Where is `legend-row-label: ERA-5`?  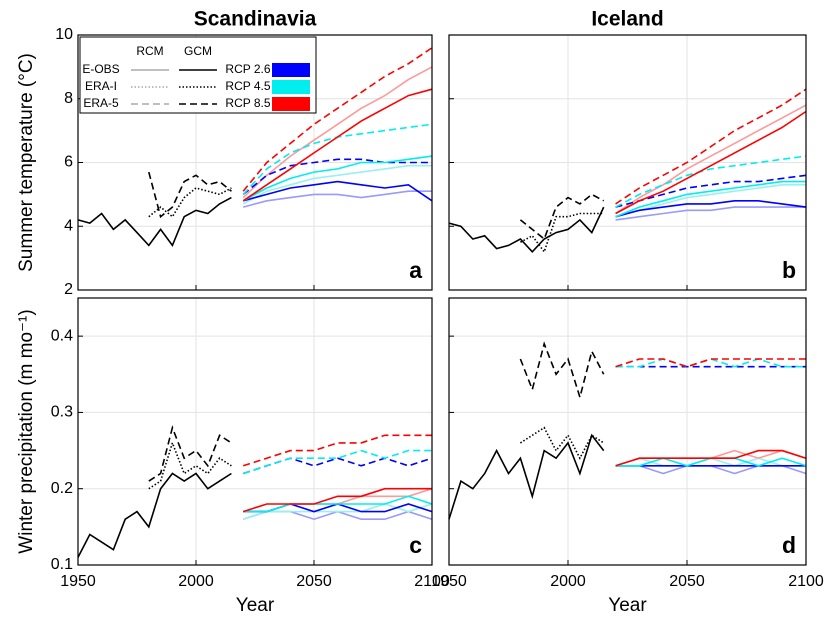
legend-row-label: ERA-5 is located at coordinates (101, 103).